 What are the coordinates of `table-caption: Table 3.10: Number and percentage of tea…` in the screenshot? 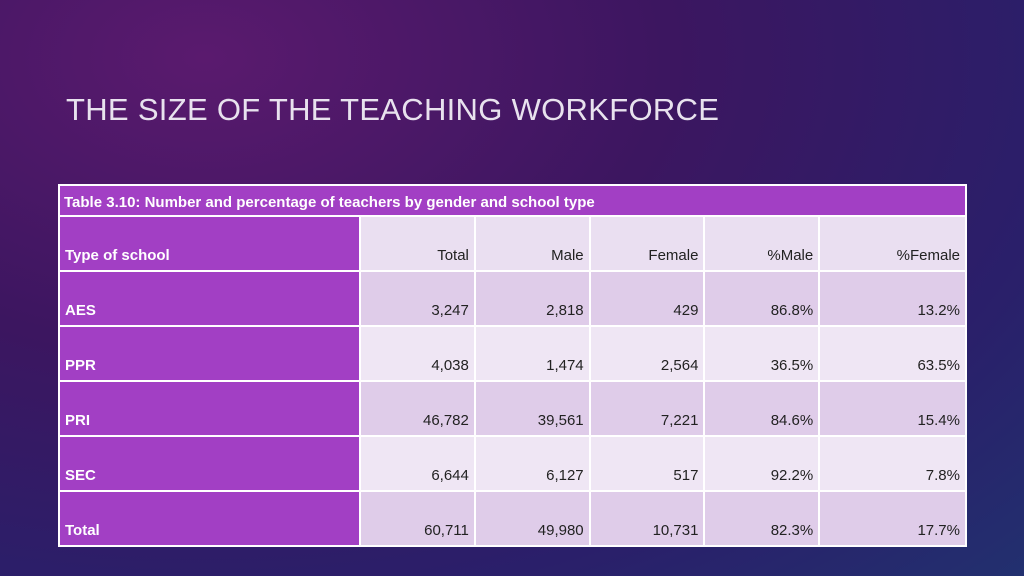 It's located at (512, 200).